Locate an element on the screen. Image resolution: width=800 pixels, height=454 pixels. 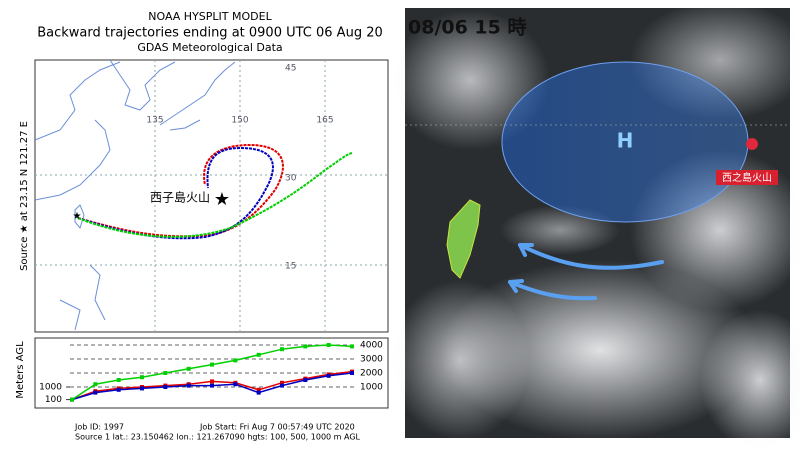
lon-label: 150 is located at coordinates (239, 121).